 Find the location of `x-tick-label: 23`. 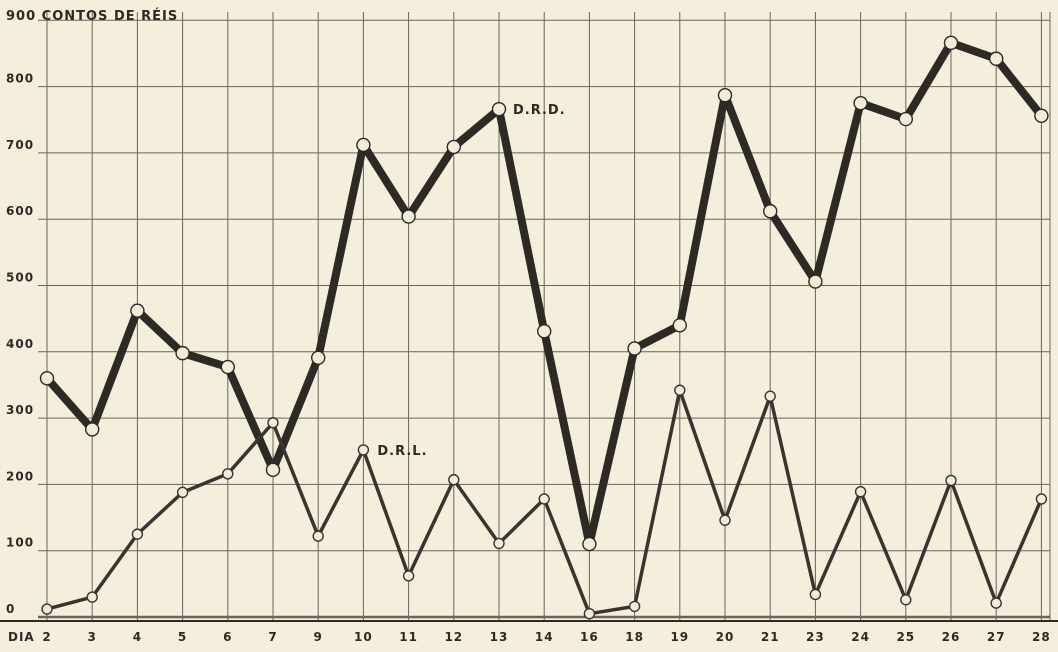

x-tick-label: 23 is located at coordinates (815, 637).